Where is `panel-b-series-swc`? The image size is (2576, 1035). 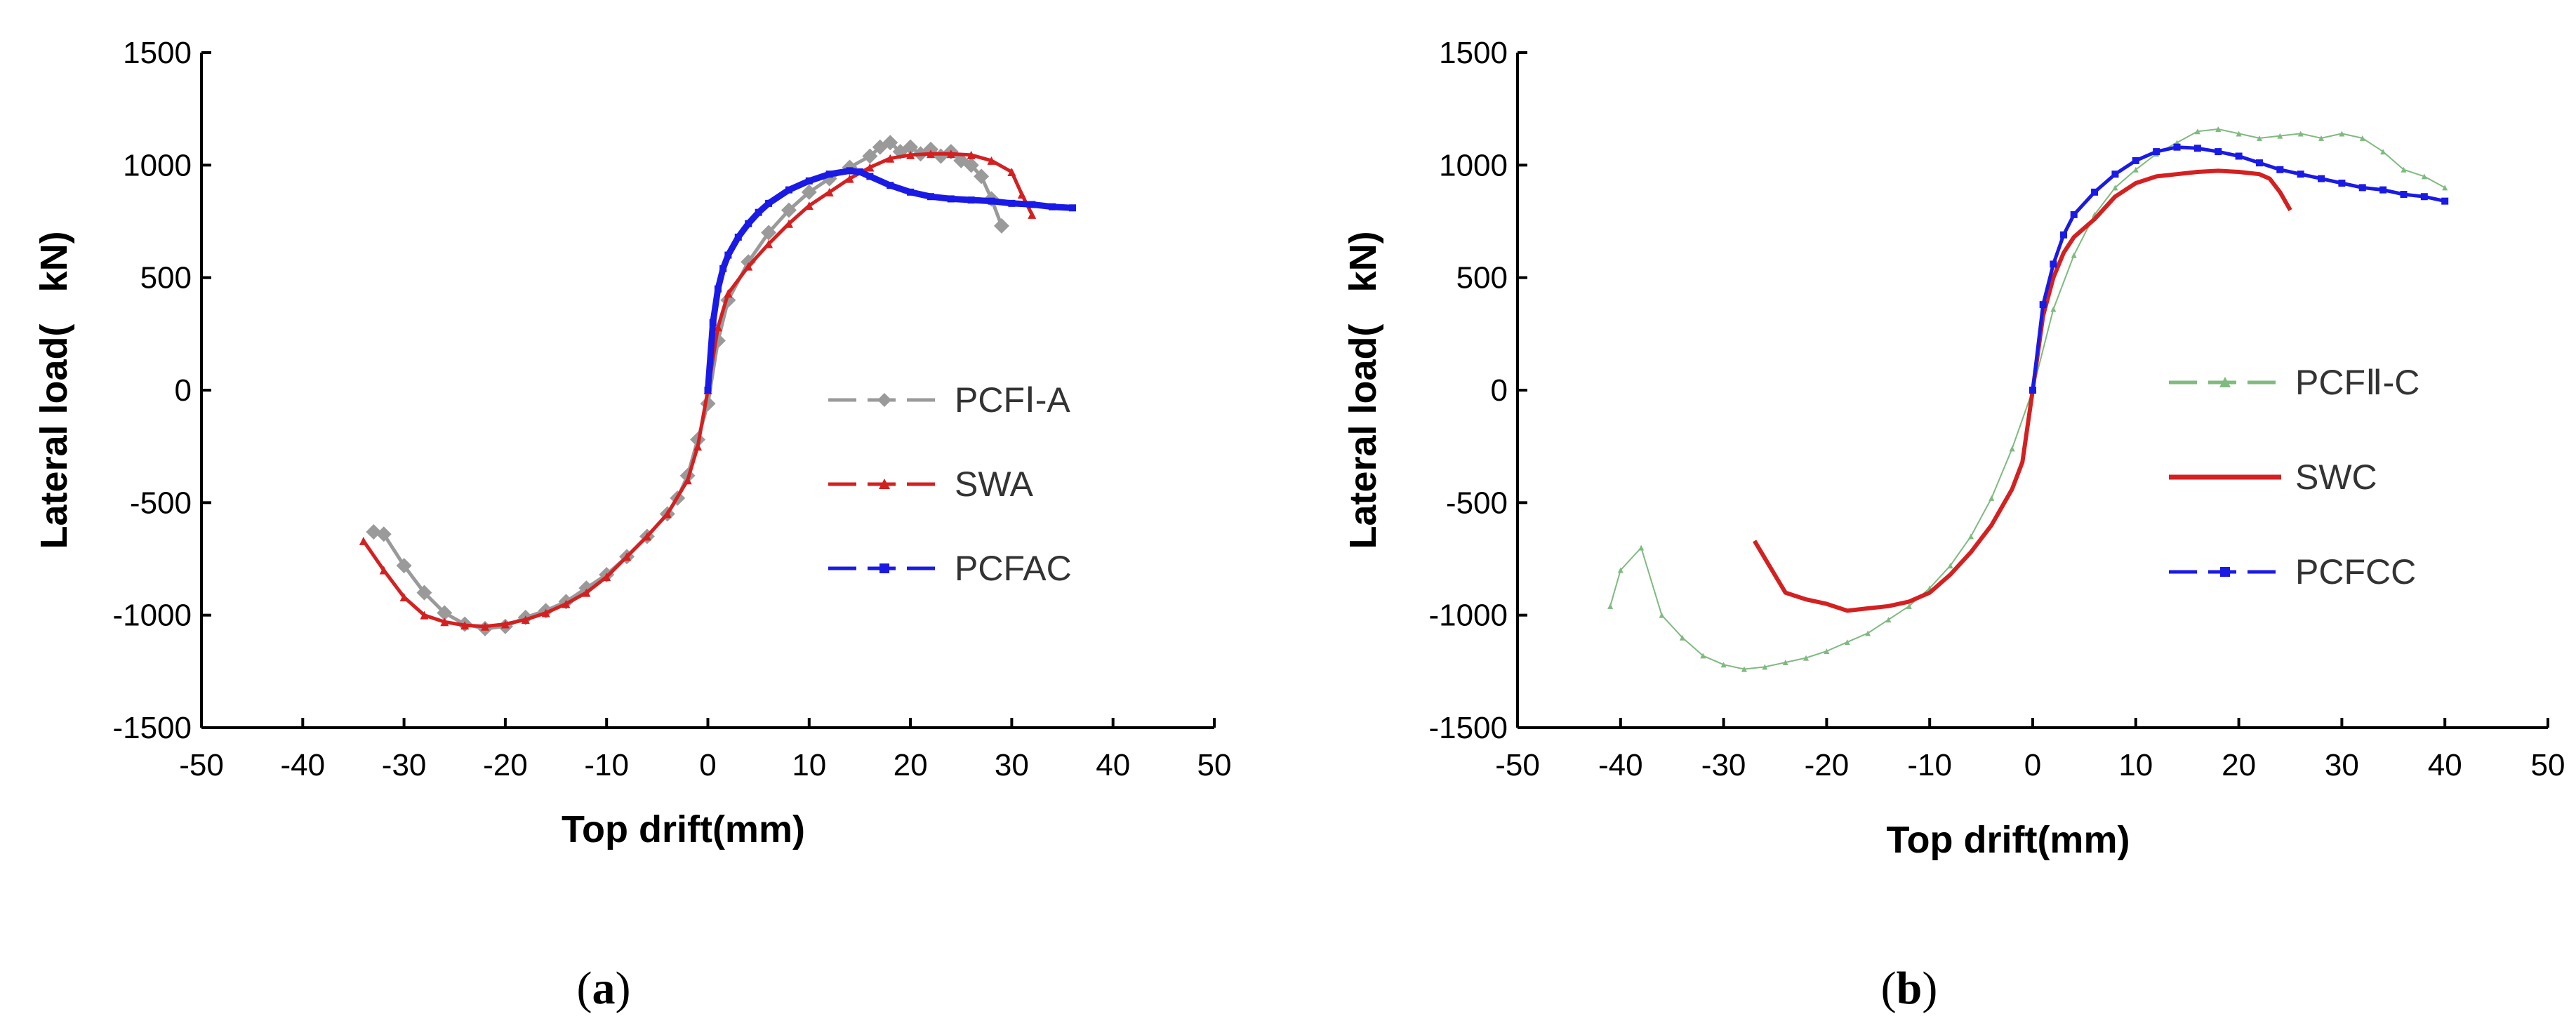
panel-b-series-swc is located at coordinates (2023, 390).